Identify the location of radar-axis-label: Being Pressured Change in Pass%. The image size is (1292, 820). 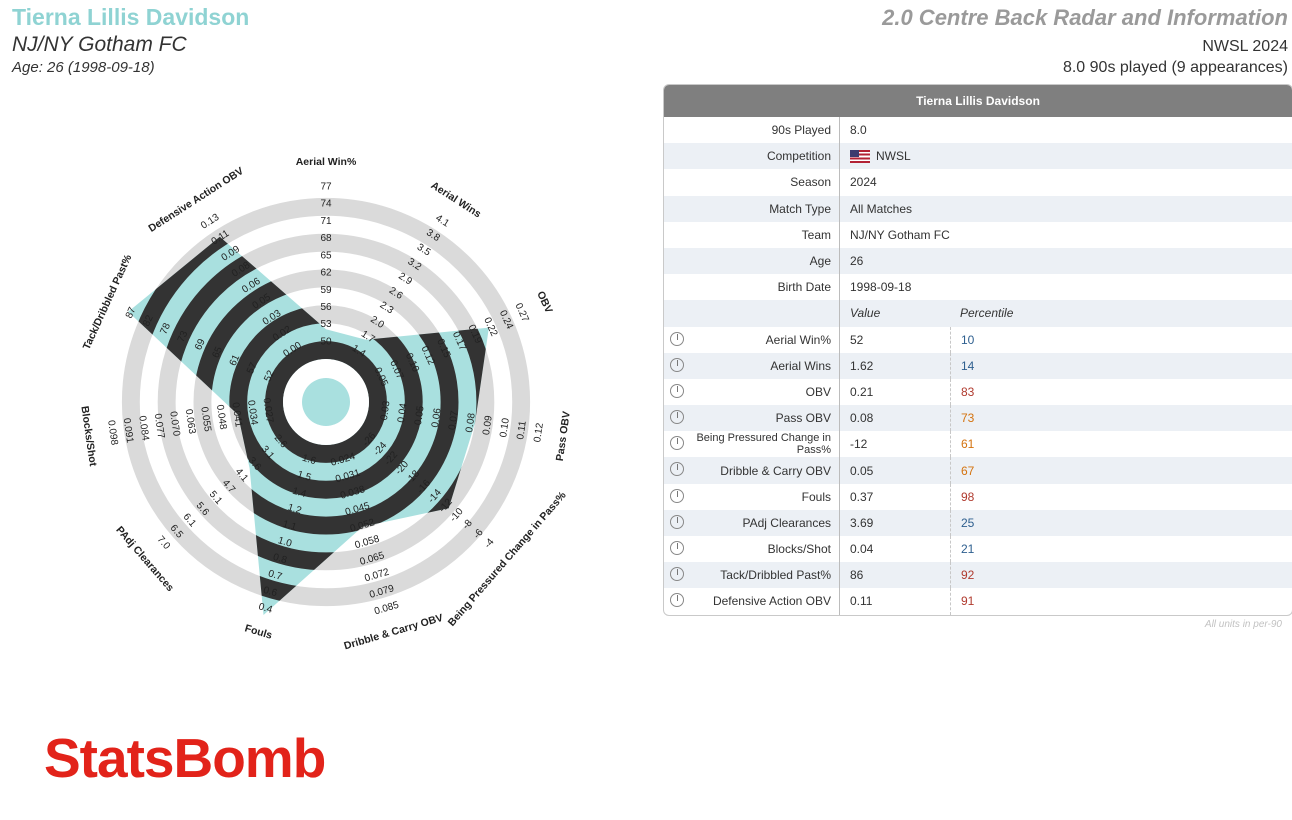
(507, 559).